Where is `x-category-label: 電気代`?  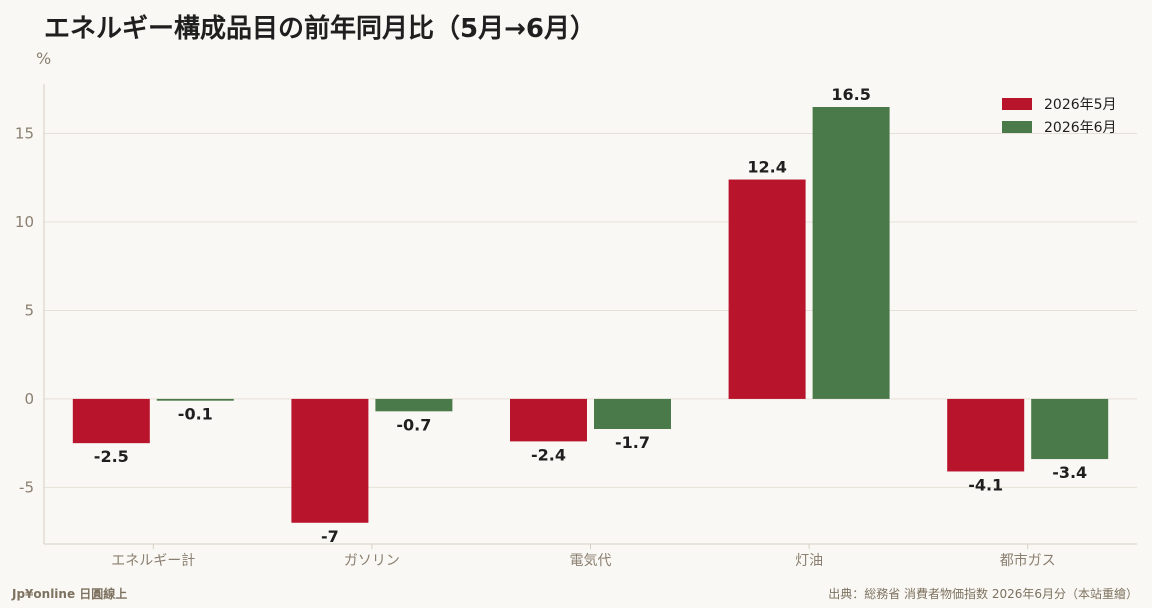 x-category-label: 電気代 is located at coordinates (591, 561).